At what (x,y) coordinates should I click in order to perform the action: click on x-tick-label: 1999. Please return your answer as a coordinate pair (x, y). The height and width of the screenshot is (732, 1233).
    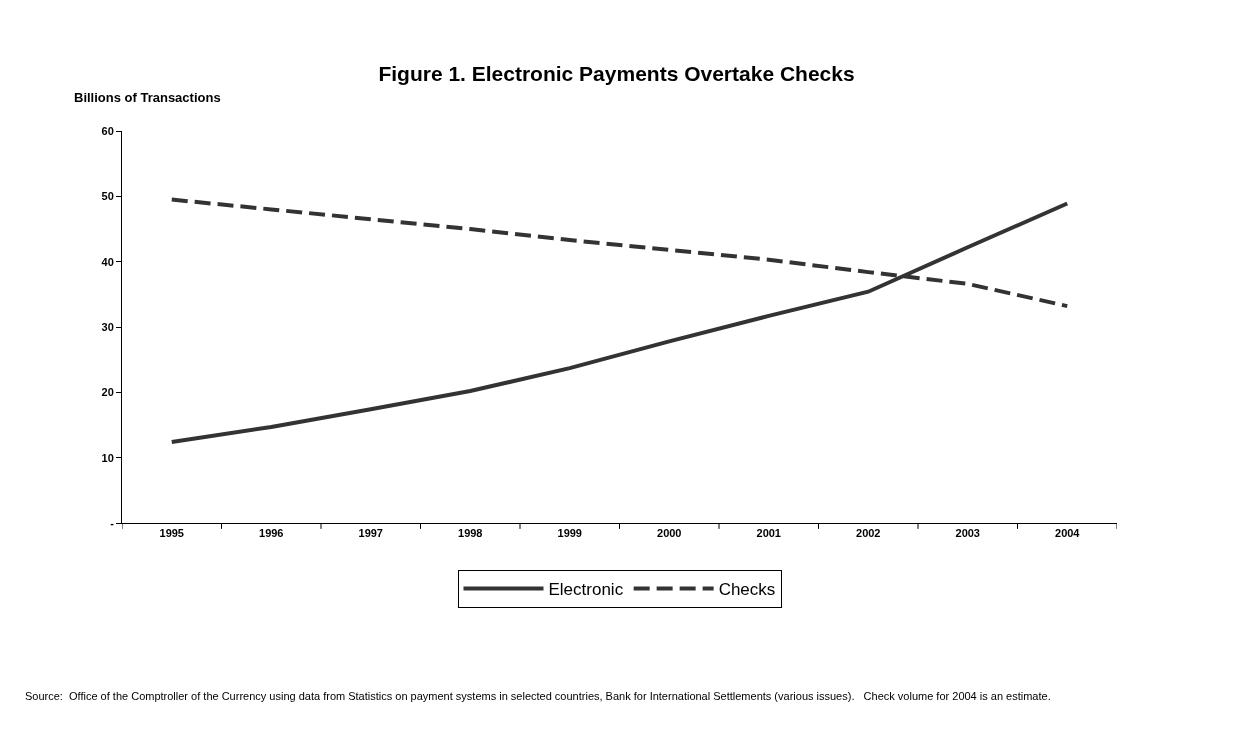
    Looking at the image, I should click on (569, 533).